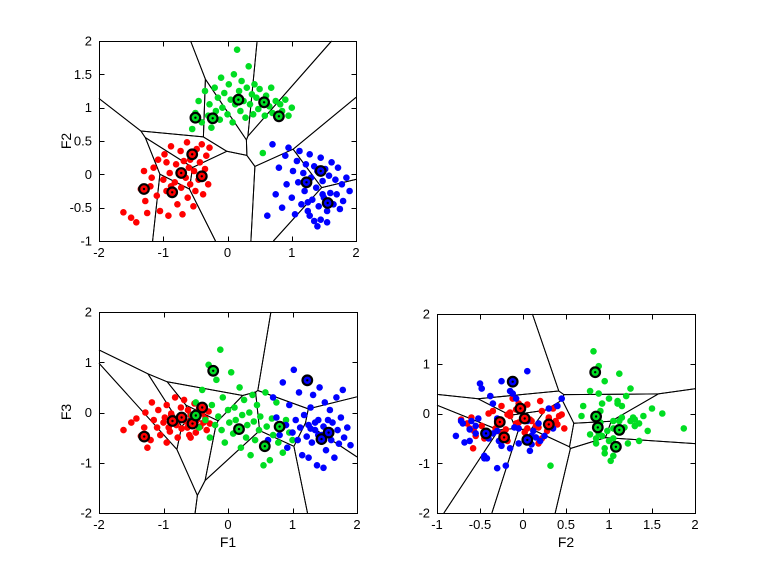 Image resolution: width=768 pixels, height=576 pixels. Describe the element at coordinates (694, 524) in the screenshot. I see `x-tick-label: 2` at that location.